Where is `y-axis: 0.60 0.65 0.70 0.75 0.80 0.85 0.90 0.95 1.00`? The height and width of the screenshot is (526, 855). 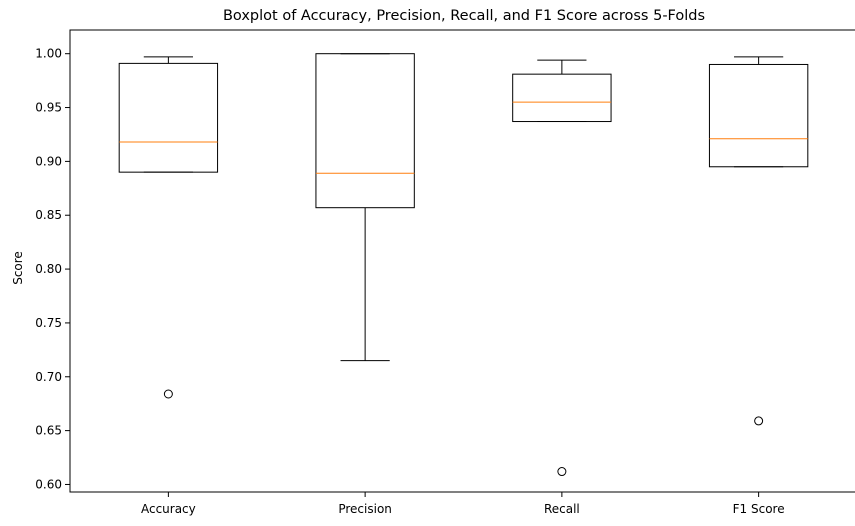 y-axis: 0.60 0.65 0.70 0.75 0.80 0.85 0.90 0.95 1.00 is located at coordinates (52, 269).